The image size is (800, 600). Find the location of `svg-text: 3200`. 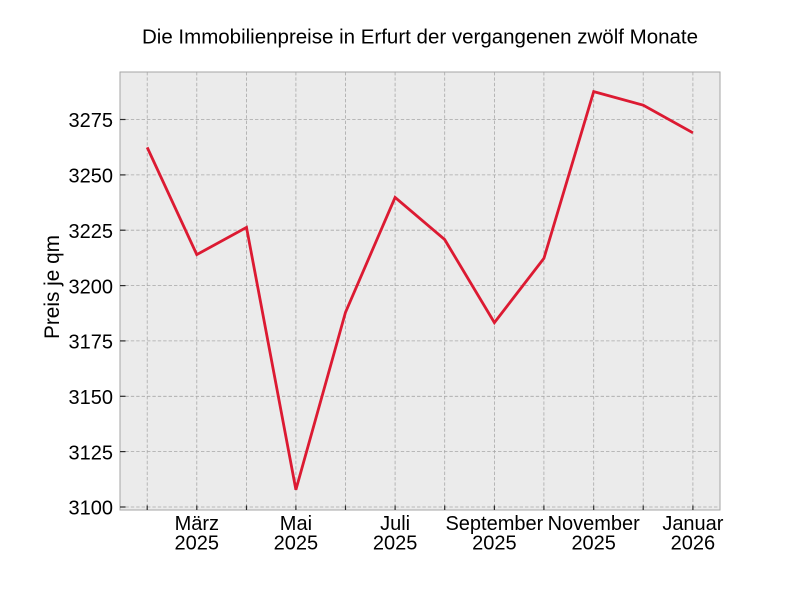

svg-text: 3200 is located at coordinates (91, 287).